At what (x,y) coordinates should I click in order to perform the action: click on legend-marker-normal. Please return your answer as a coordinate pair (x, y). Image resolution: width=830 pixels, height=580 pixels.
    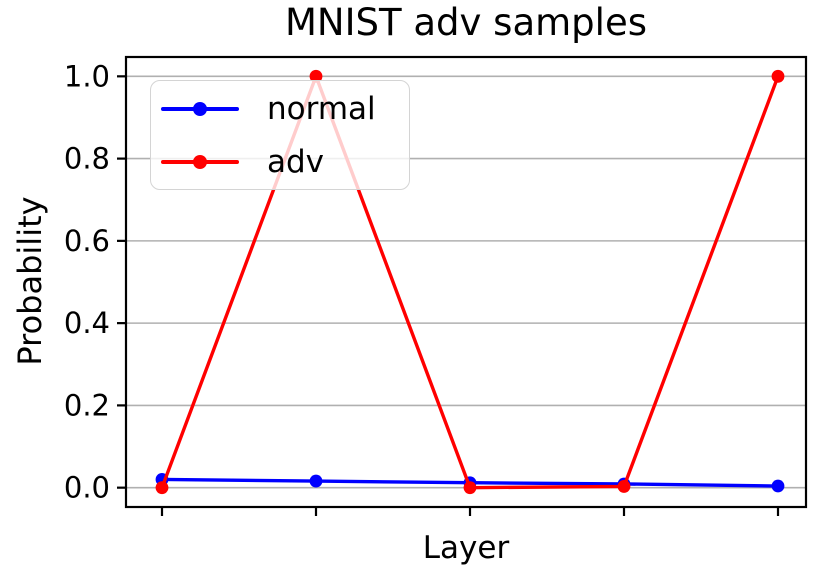
    Looking at the image, I should click on (200, 109).